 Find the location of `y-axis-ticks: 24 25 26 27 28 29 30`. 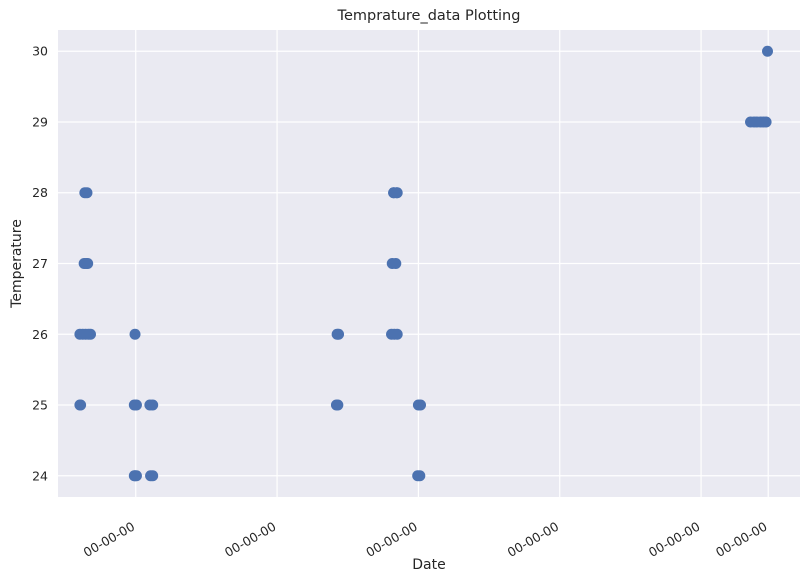

y-axis-ticks: 24 25 26 27 28 29 30 is located at coordinates (40, 264).